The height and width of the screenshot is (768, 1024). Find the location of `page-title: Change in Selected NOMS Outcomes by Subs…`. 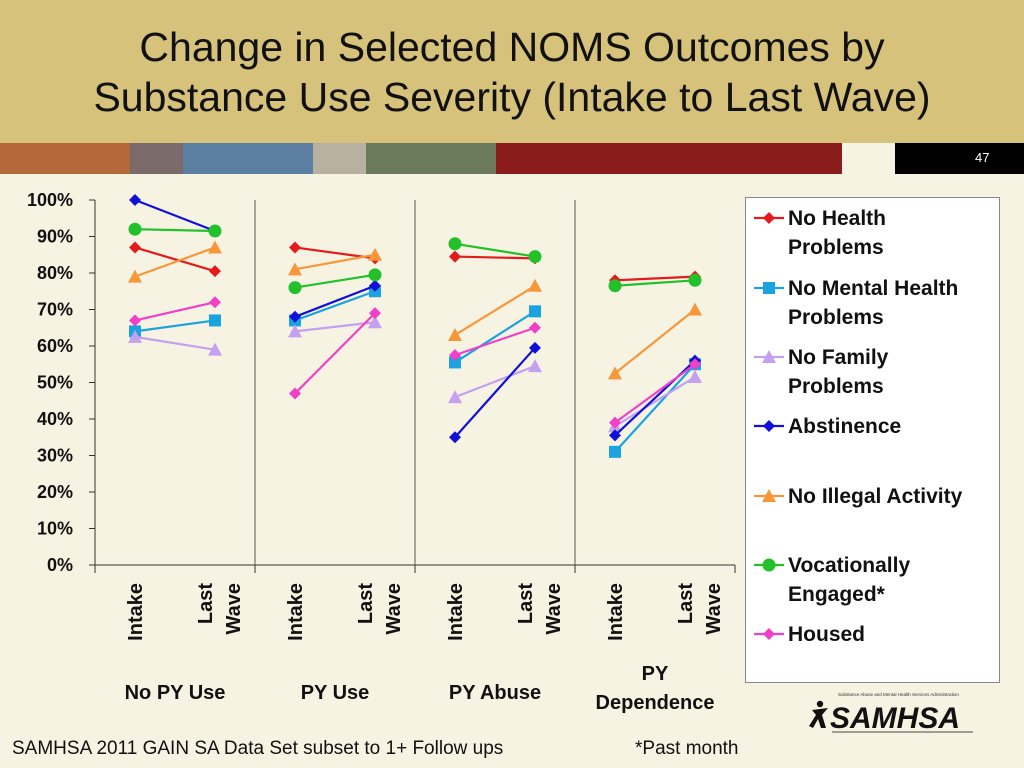

page-title: Change in Selected NOMS Outcomes by Subs… is located at coordinates (512, 72).